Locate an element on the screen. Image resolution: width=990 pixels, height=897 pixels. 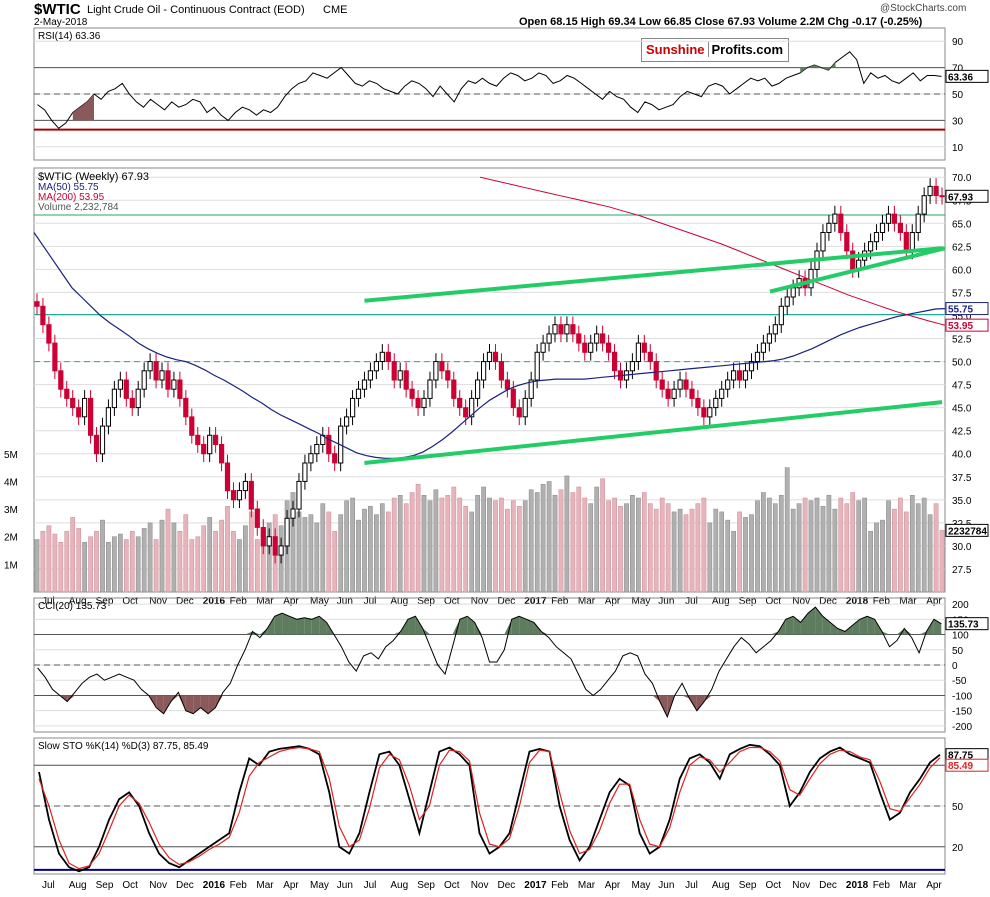
header-symbol: $WTIC is located at coordinates (57, 9).